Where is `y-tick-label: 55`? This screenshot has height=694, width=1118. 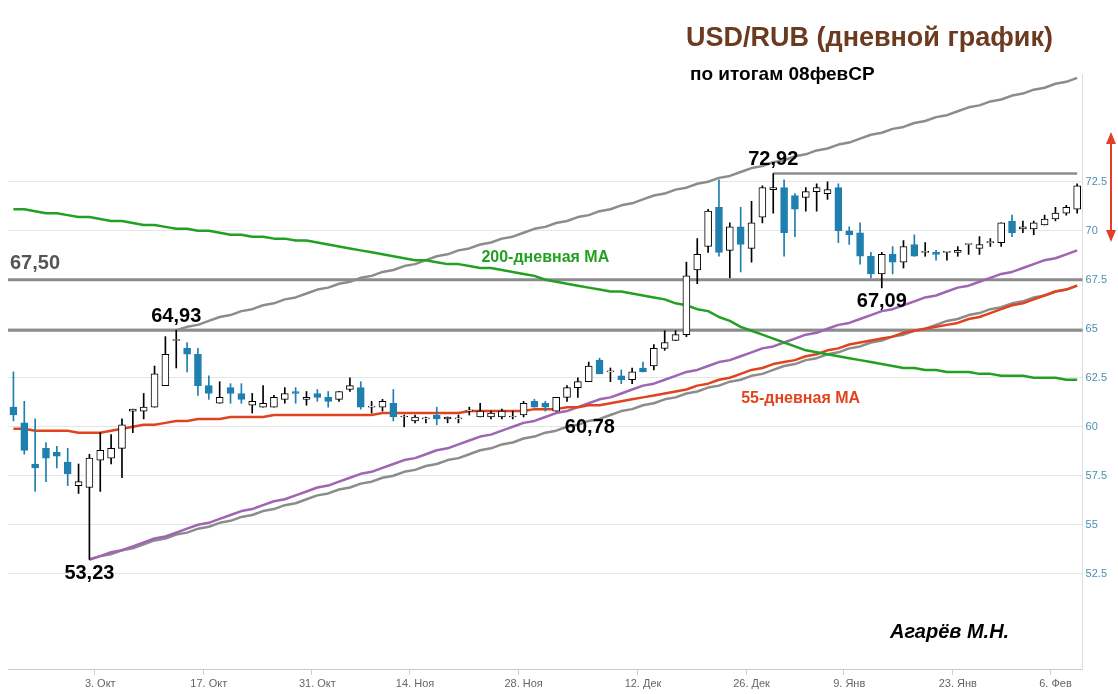
y-tick-label: 55 is located at coordinates (1091, 523).